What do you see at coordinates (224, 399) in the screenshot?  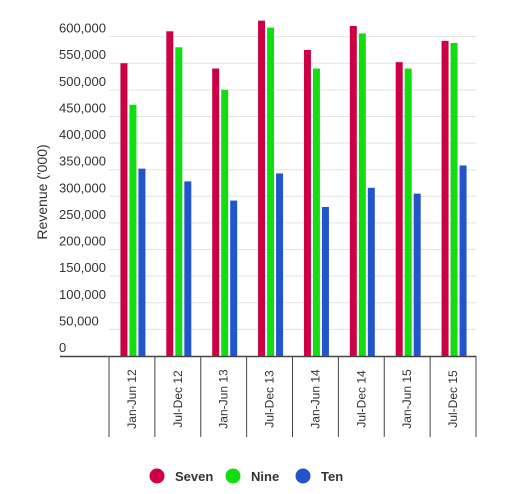 I see `x-tick-label: Jan-Jun 13` at bounding box center [224, 399].